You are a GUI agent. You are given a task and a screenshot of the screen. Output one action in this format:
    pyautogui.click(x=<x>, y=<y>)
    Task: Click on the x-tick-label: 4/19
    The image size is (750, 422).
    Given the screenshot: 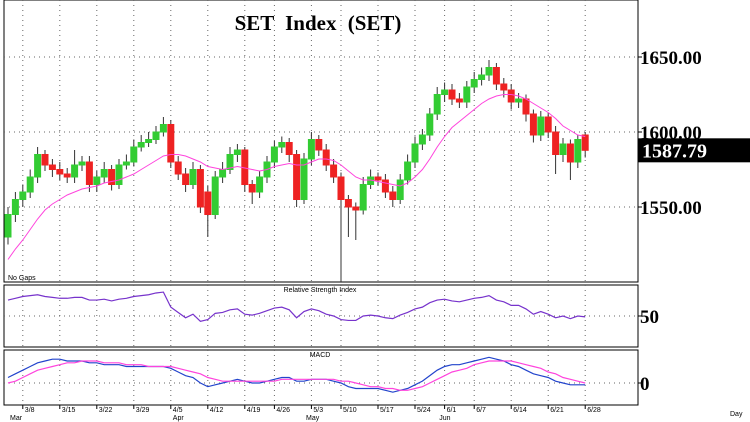 What is the action you would take?
    pyautogui.click(x=254, y=410)
    